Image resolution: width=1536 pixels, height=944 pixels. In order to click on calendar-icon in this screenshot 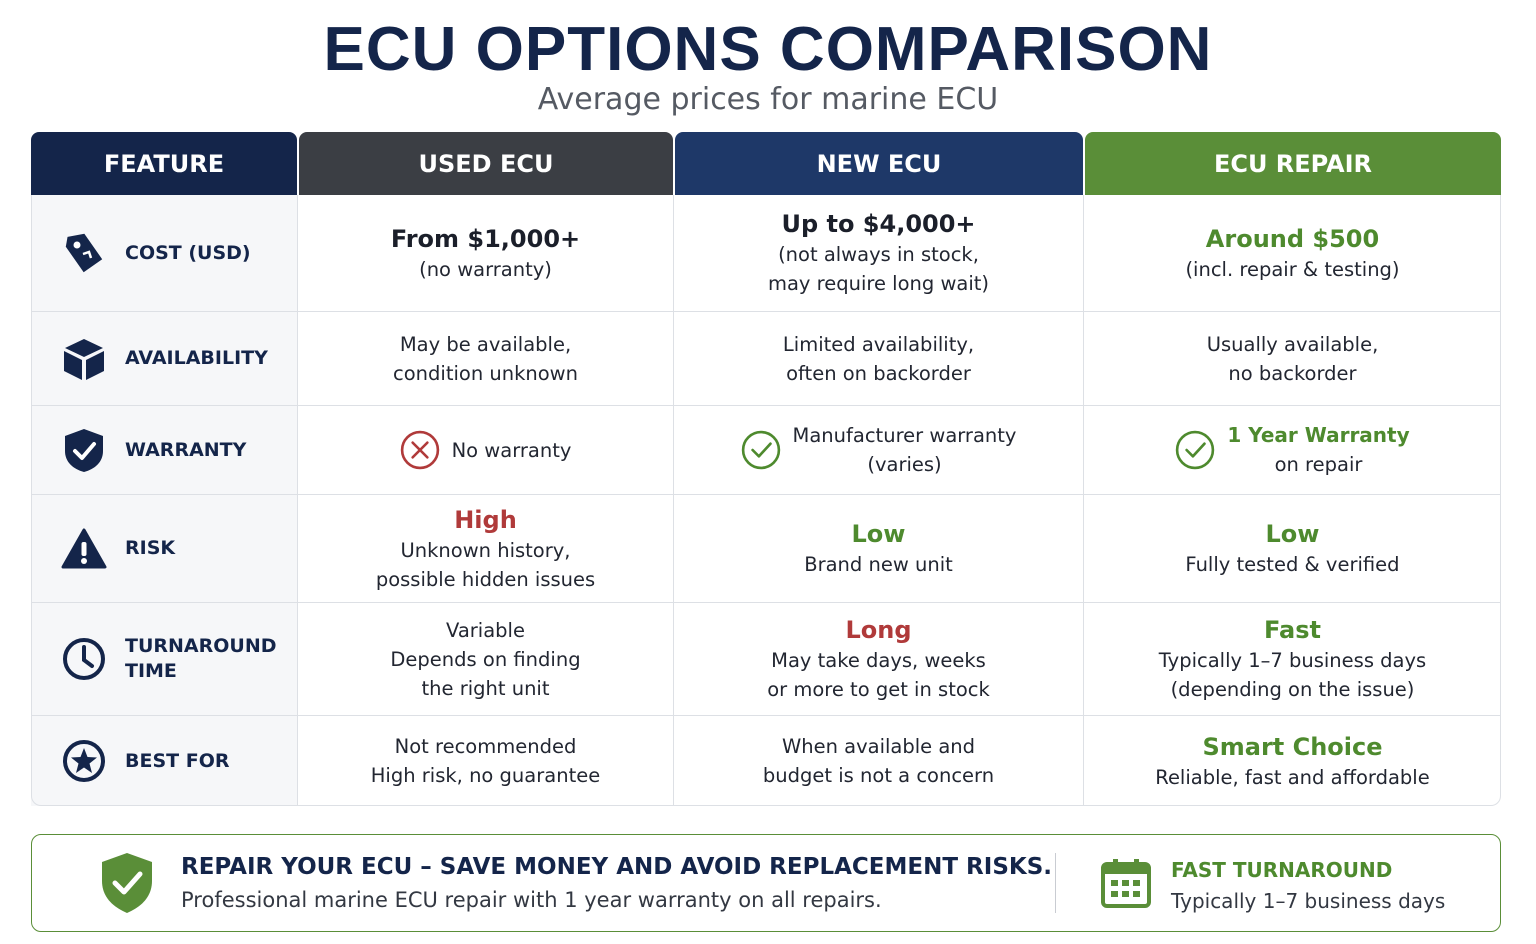, I will do `click(1126, 883)`.